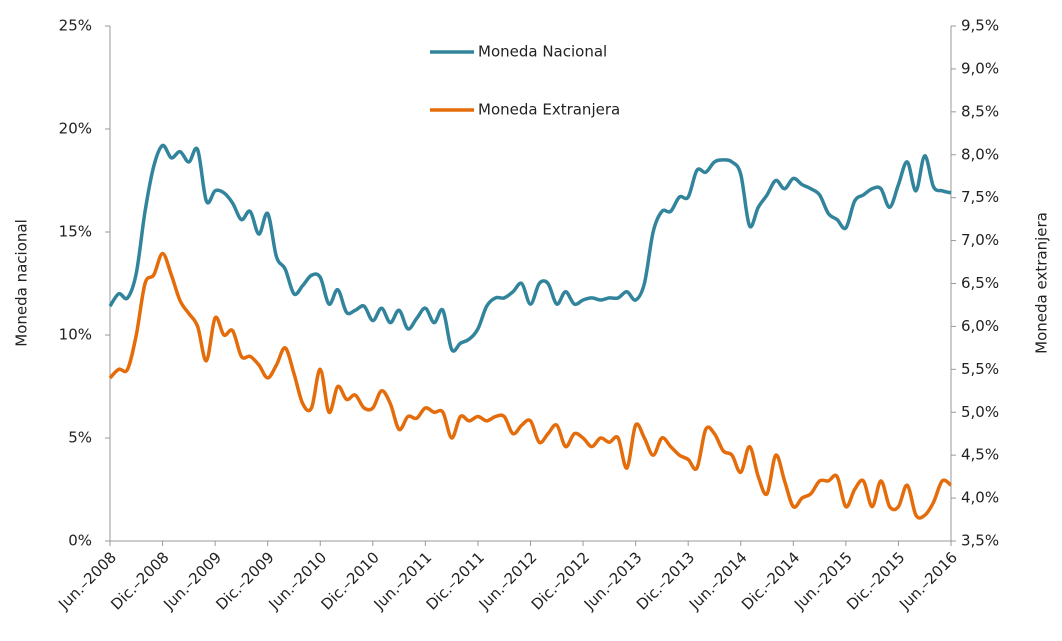 The image size is (1062, 641). Describe the element at coordinates (980, 283) in the screenshot. I see `y2-tick-label: 6,5%` at that location.